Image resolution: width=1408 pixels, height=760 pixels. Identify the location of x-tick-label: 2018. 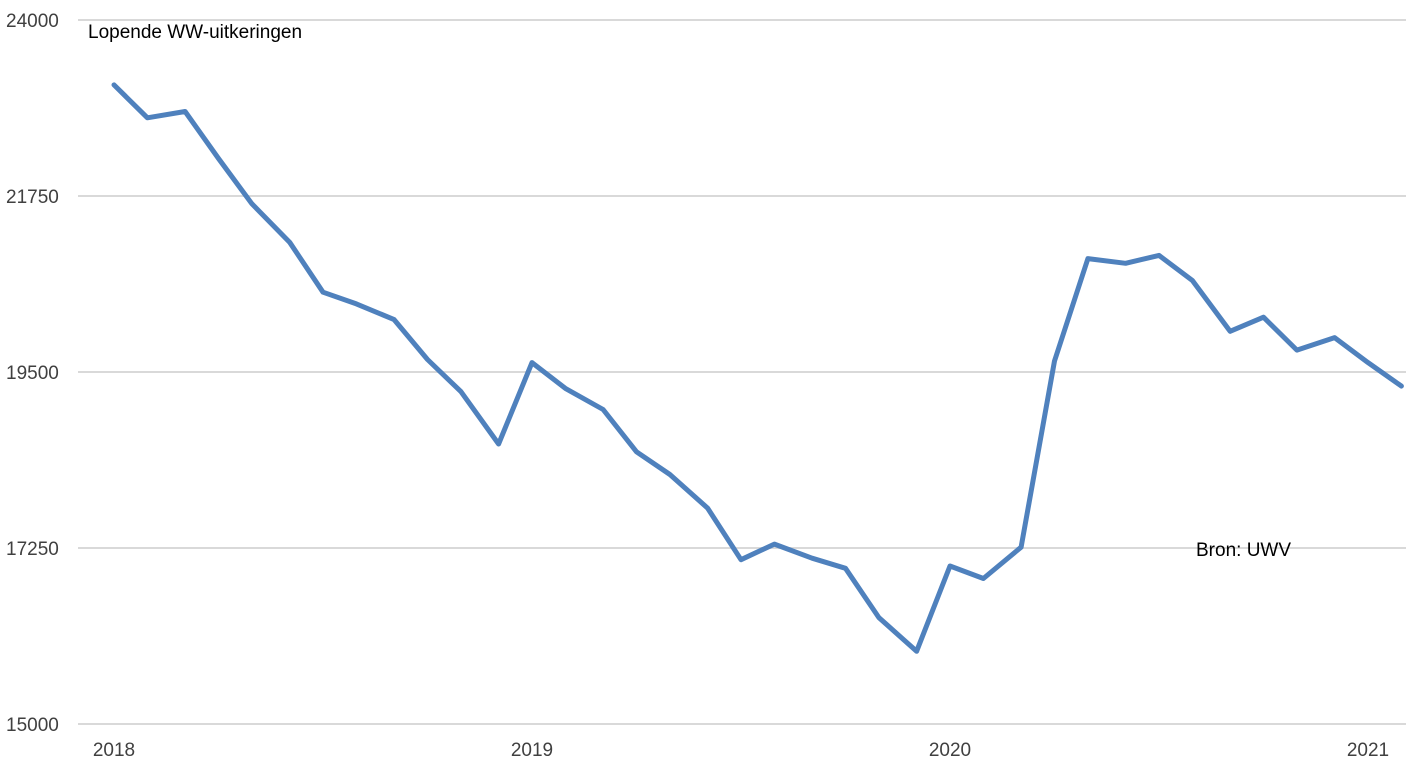
(114, 750).